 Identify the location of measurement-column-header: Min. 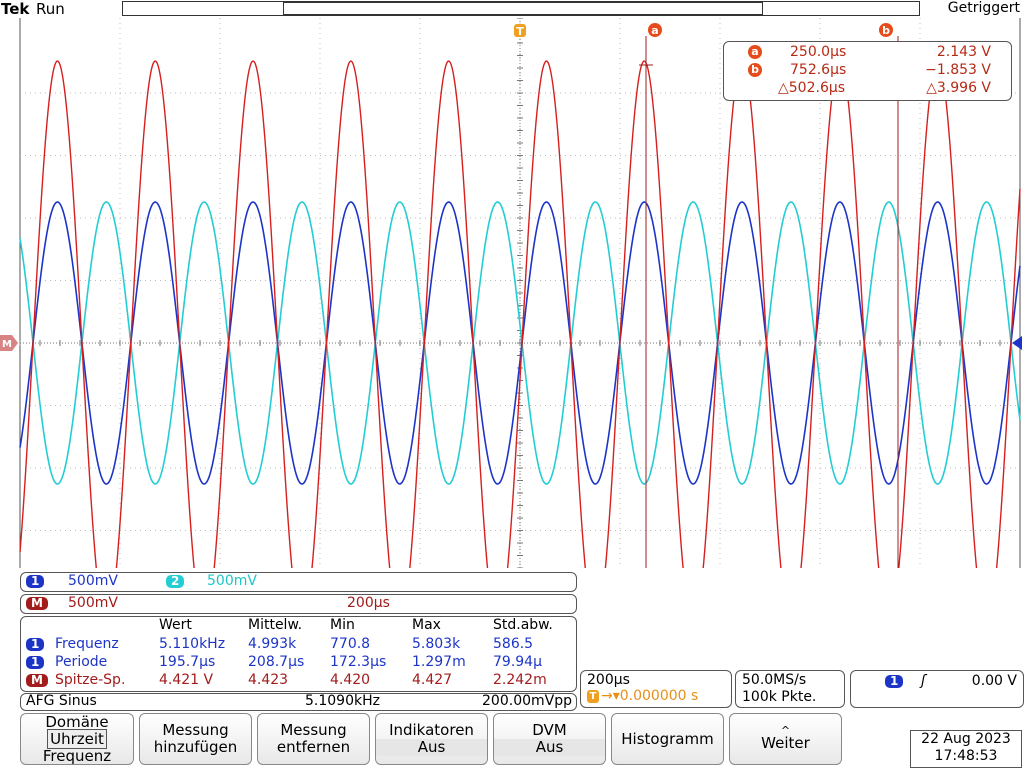
(342, 625).